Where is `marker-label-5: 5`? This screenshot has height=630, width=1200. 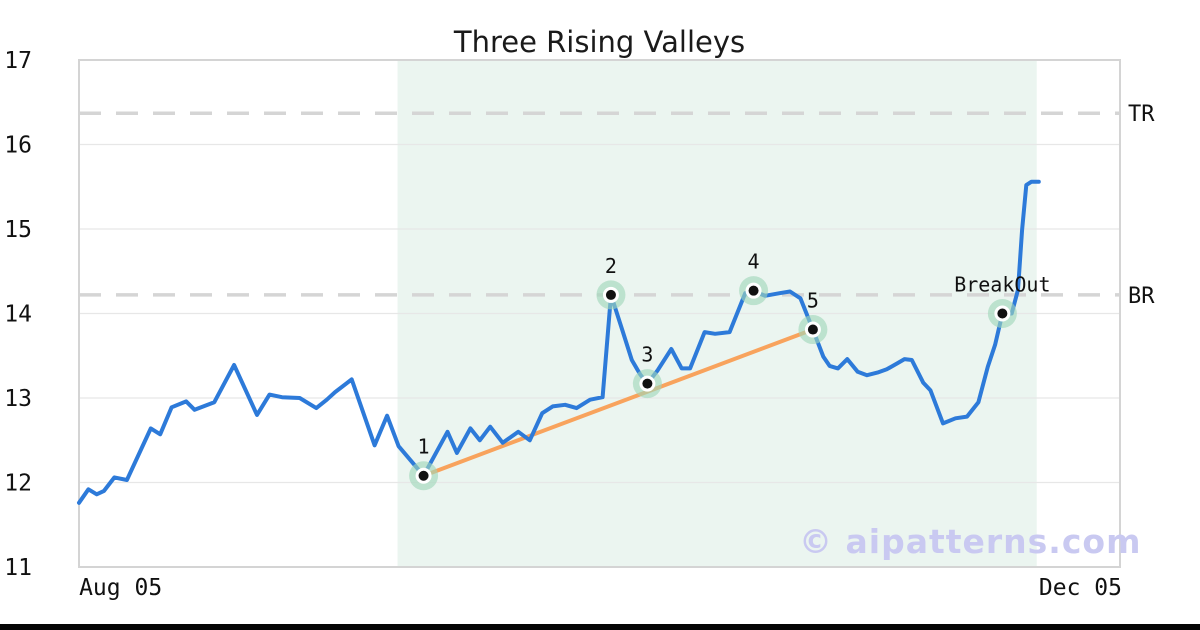
marker-label-5: 5 is located at coordinates (813, 301).